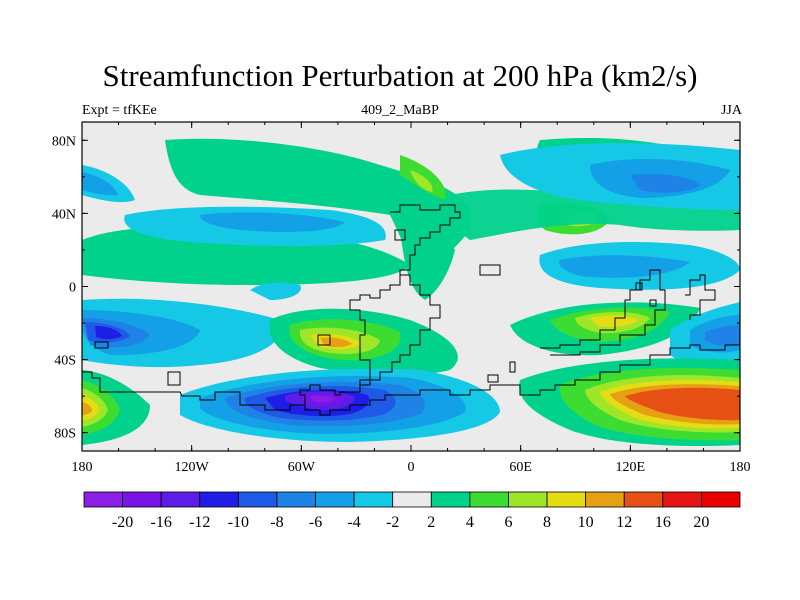 The width and height of the screenshot is (800, 600). Describe the element at coordinates (276, 522) in the screenshot. I see `colorbar-label: -8` at that location.